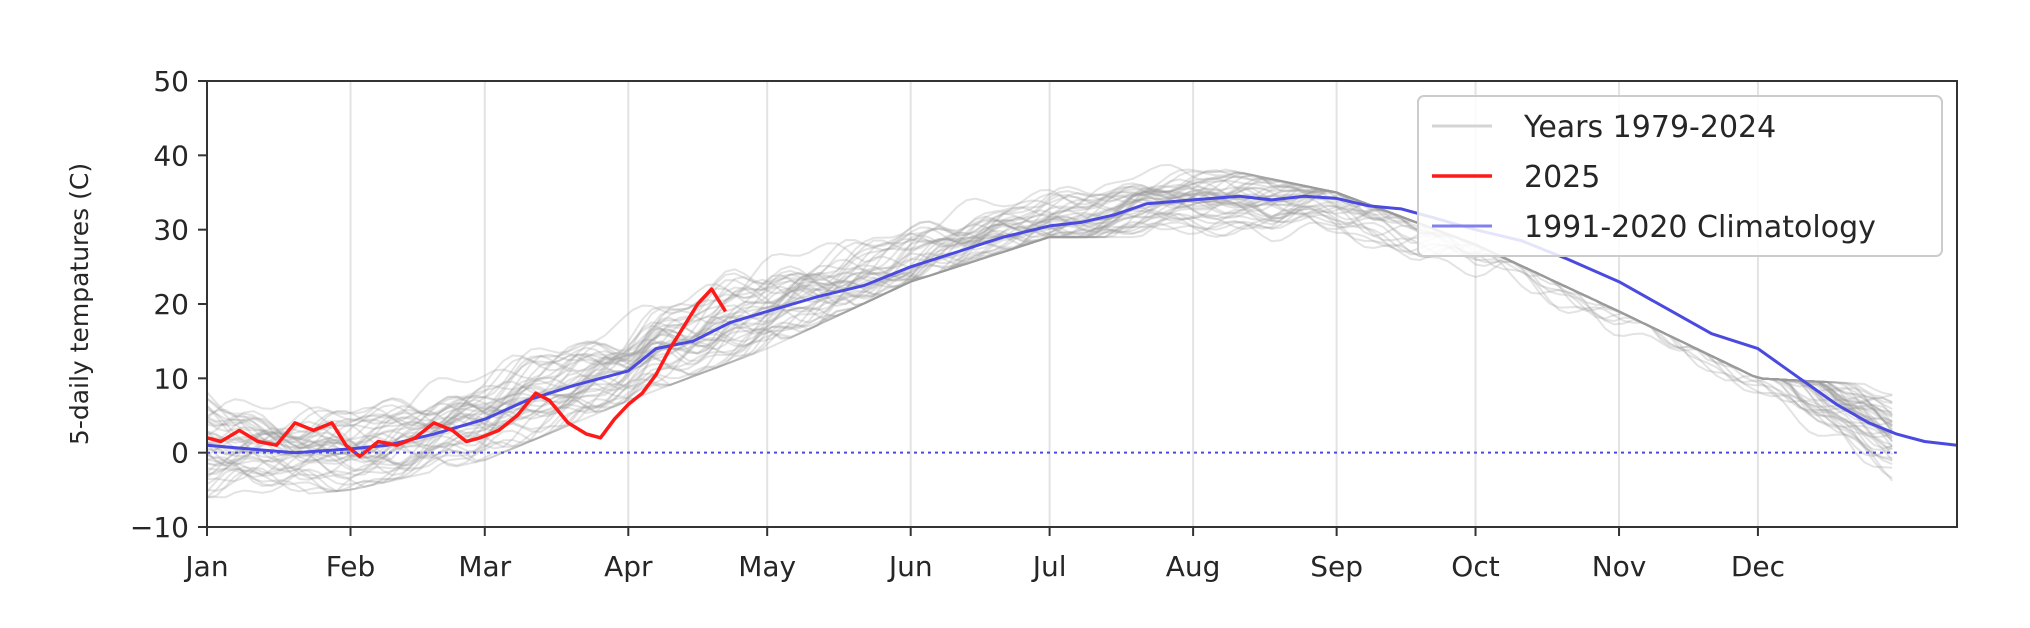 Image resolution: width=2030 pixels, height=628 pixels. I want to click on x-tick-label: Nov, so click(1619, 566).